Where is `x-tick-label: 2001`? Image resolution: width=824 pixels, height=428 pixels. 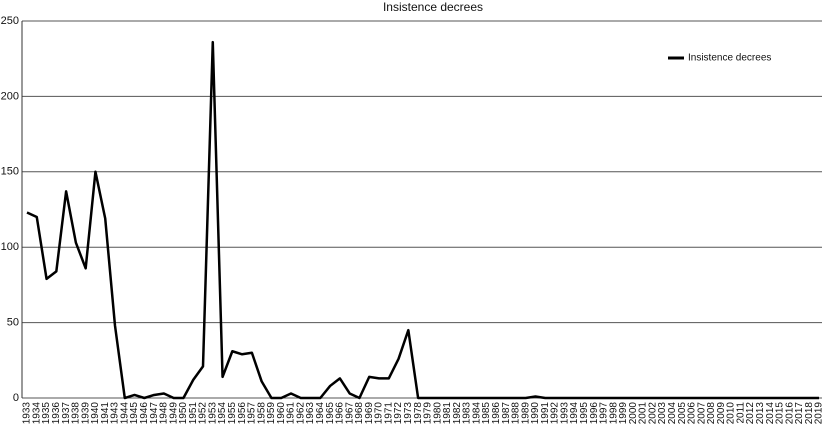
x-tick-label: 2001 is located at coordinates (643, 413).